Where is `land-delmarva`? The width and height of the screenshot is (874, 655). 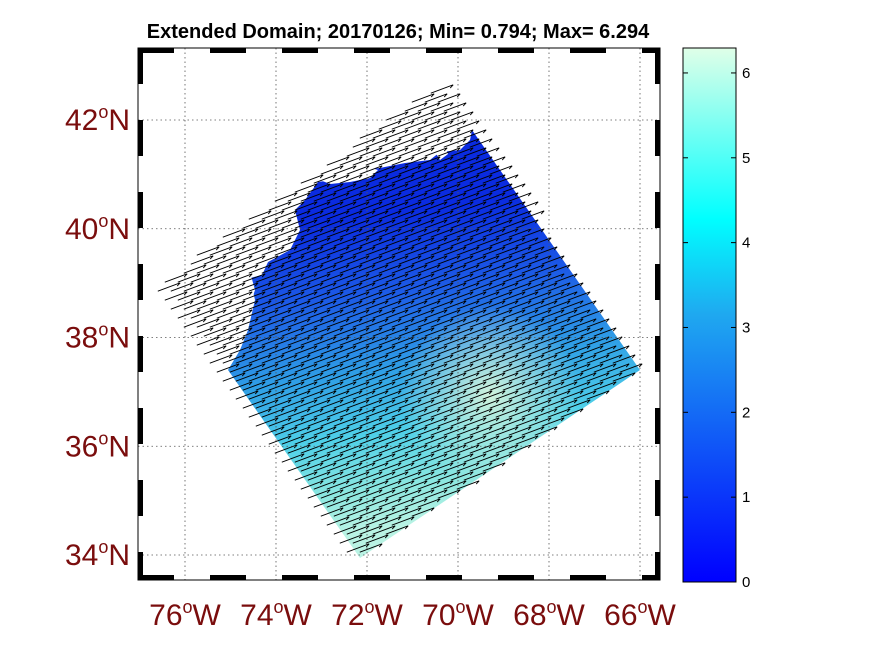 land-delmarva is located at coordinates (241, 316).